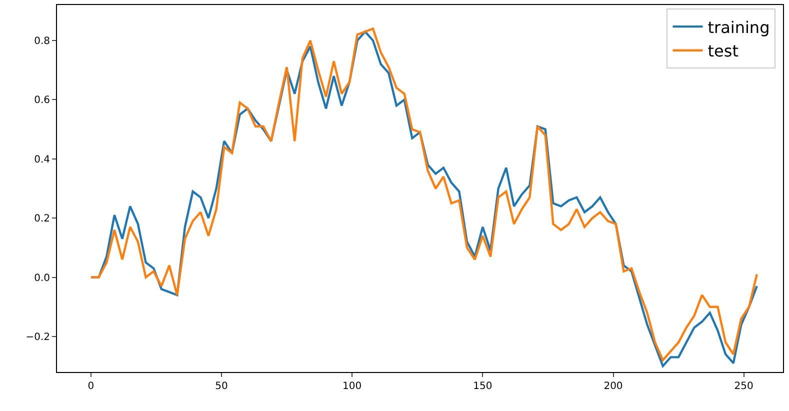 This screenshot has width=789, height=411. Describe the element at coordinates (744, 386) in the screenshot. I see `x-tick-label: 250` at that location.